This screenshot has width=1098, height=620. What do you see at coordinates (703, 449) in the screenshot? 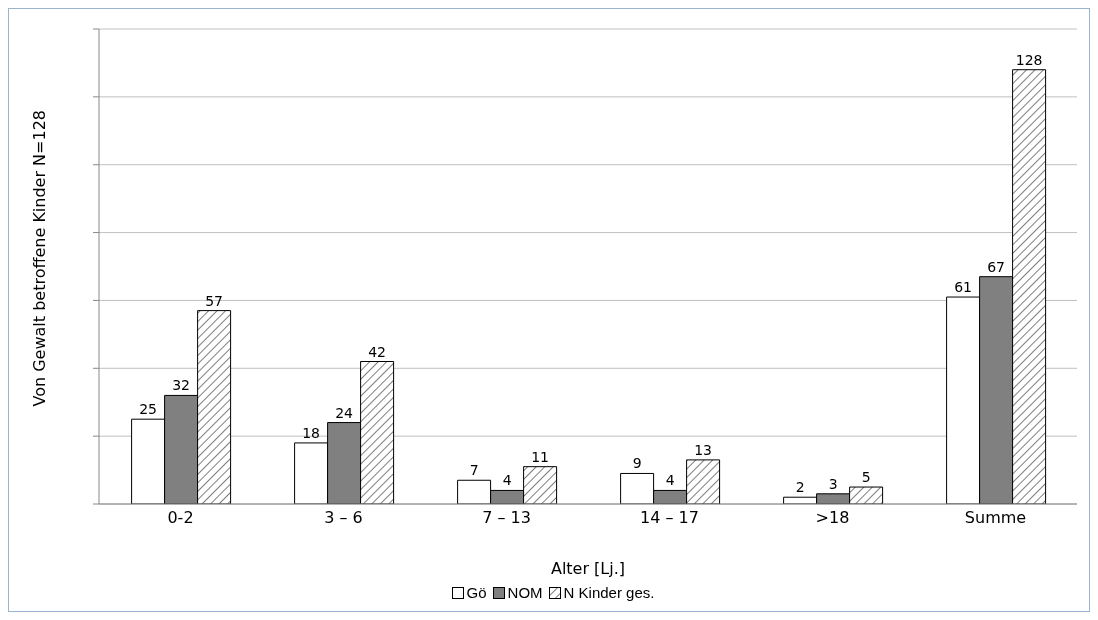
I see `data-label: 13` at bounding box center [703, 449].